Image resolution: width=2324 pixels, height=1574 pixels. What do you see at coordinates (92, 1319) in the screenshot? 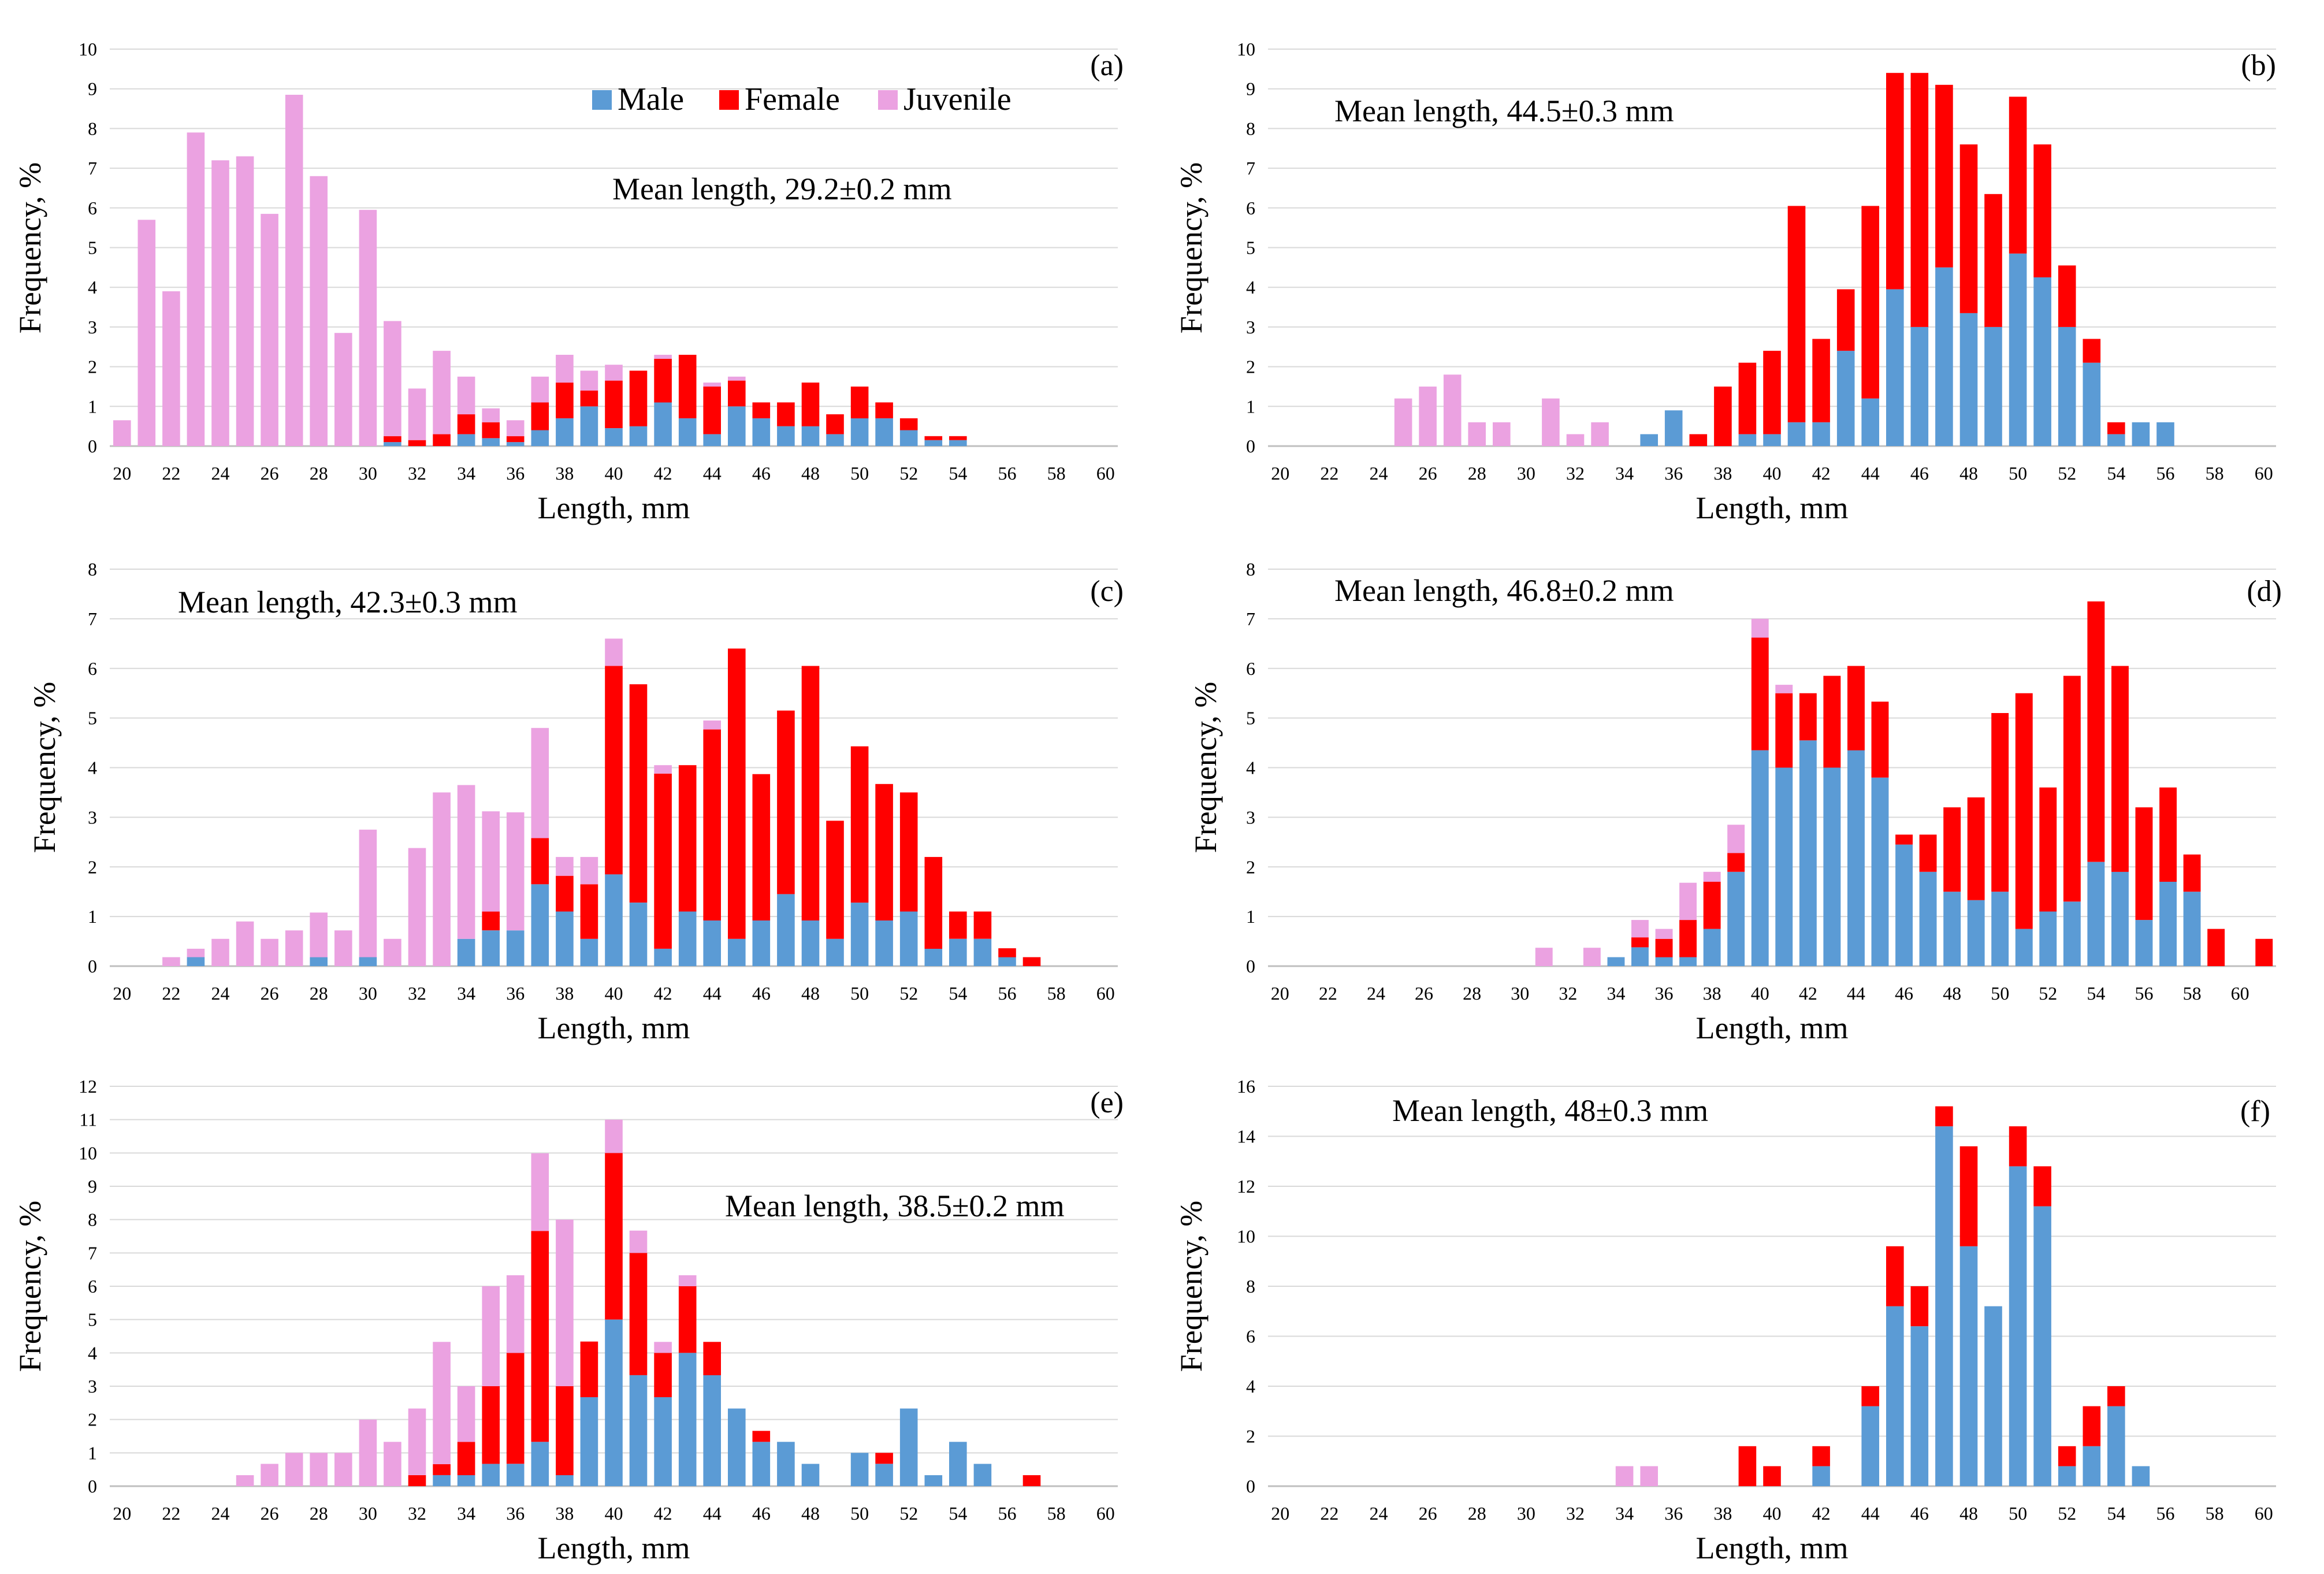
I see `y-tick-label: 5` at bounding box center [92, 1319].